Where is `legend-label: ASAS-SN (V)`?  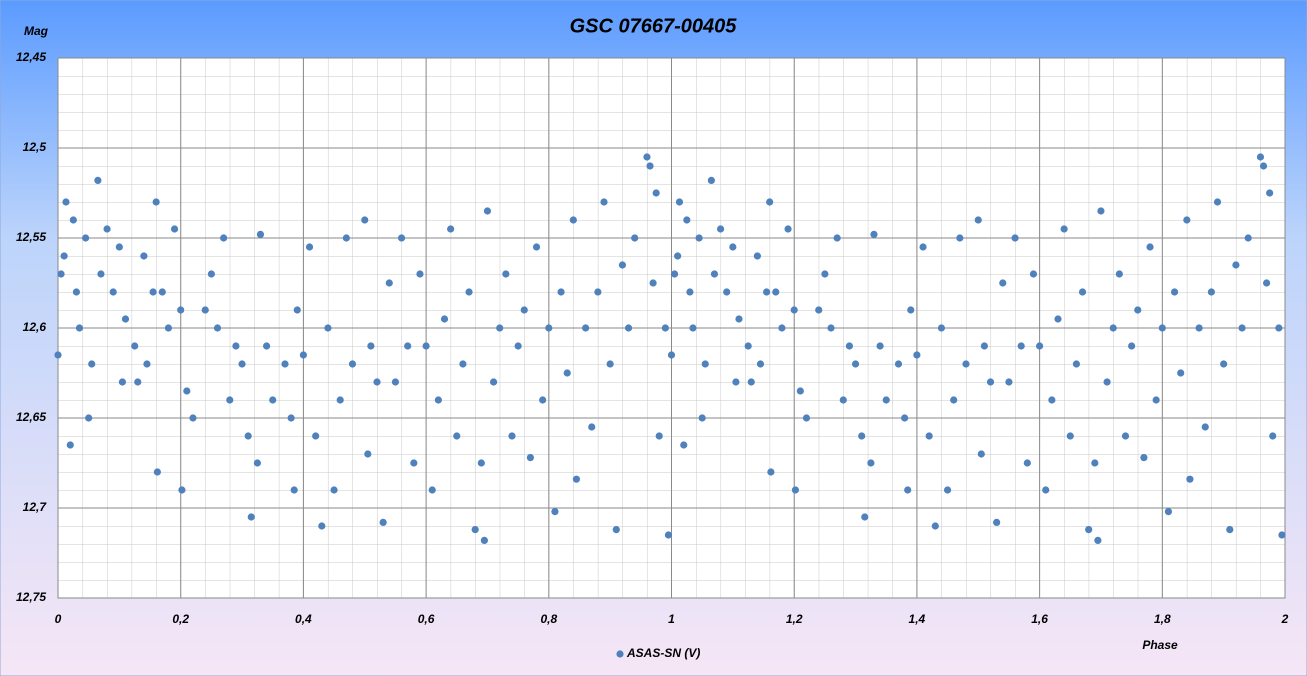
legend-label: ASAS-SN (V) is located at coordinates (663, 653).